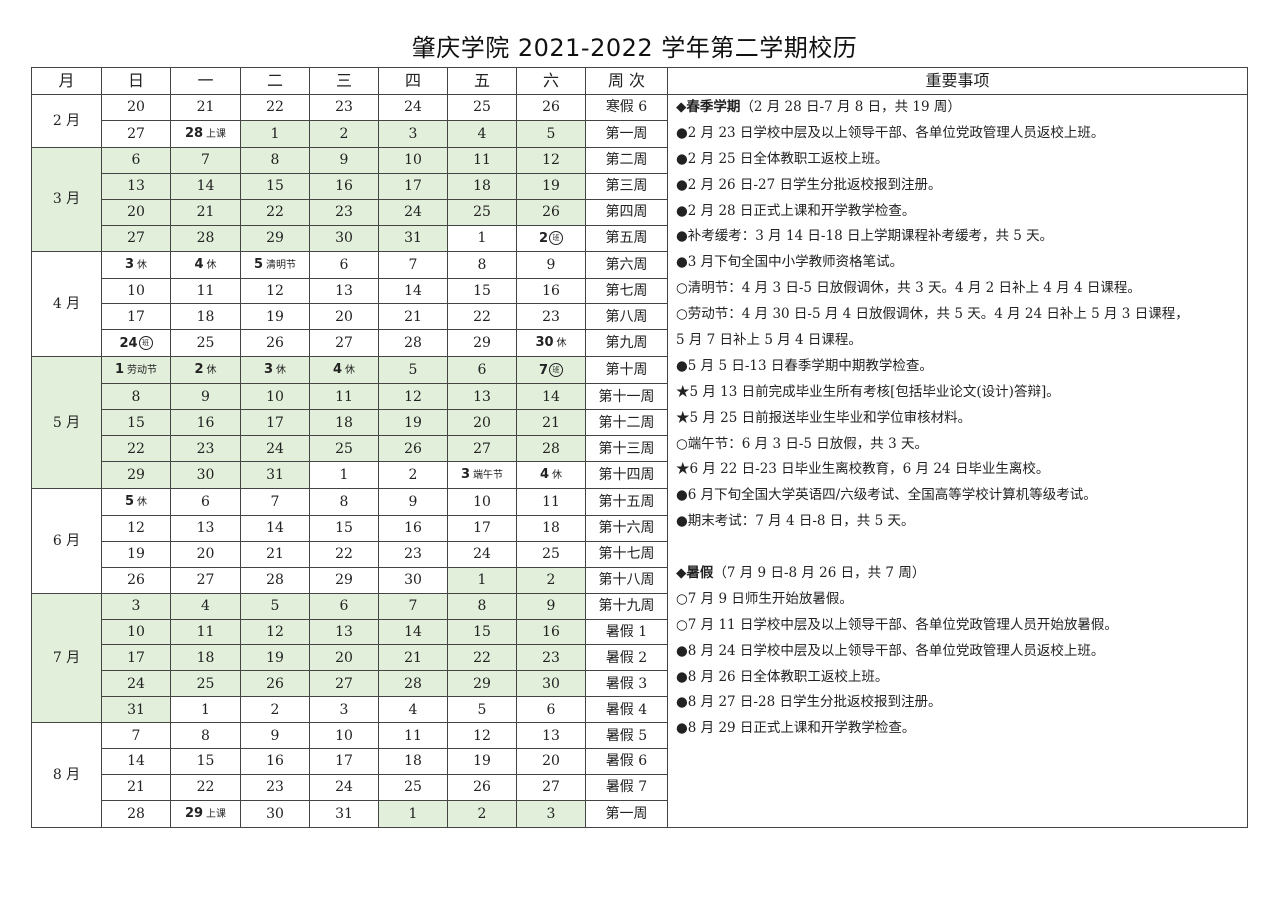 Image resolution: width=1269 pixels, height=897 pixels. What do you see at coordinates (961, 107) in the screenshot?
I see `event-item: ◆春季学期（2 月 28 日-7 月 8 日，共 19 周）` at bounding box center [961, 107].